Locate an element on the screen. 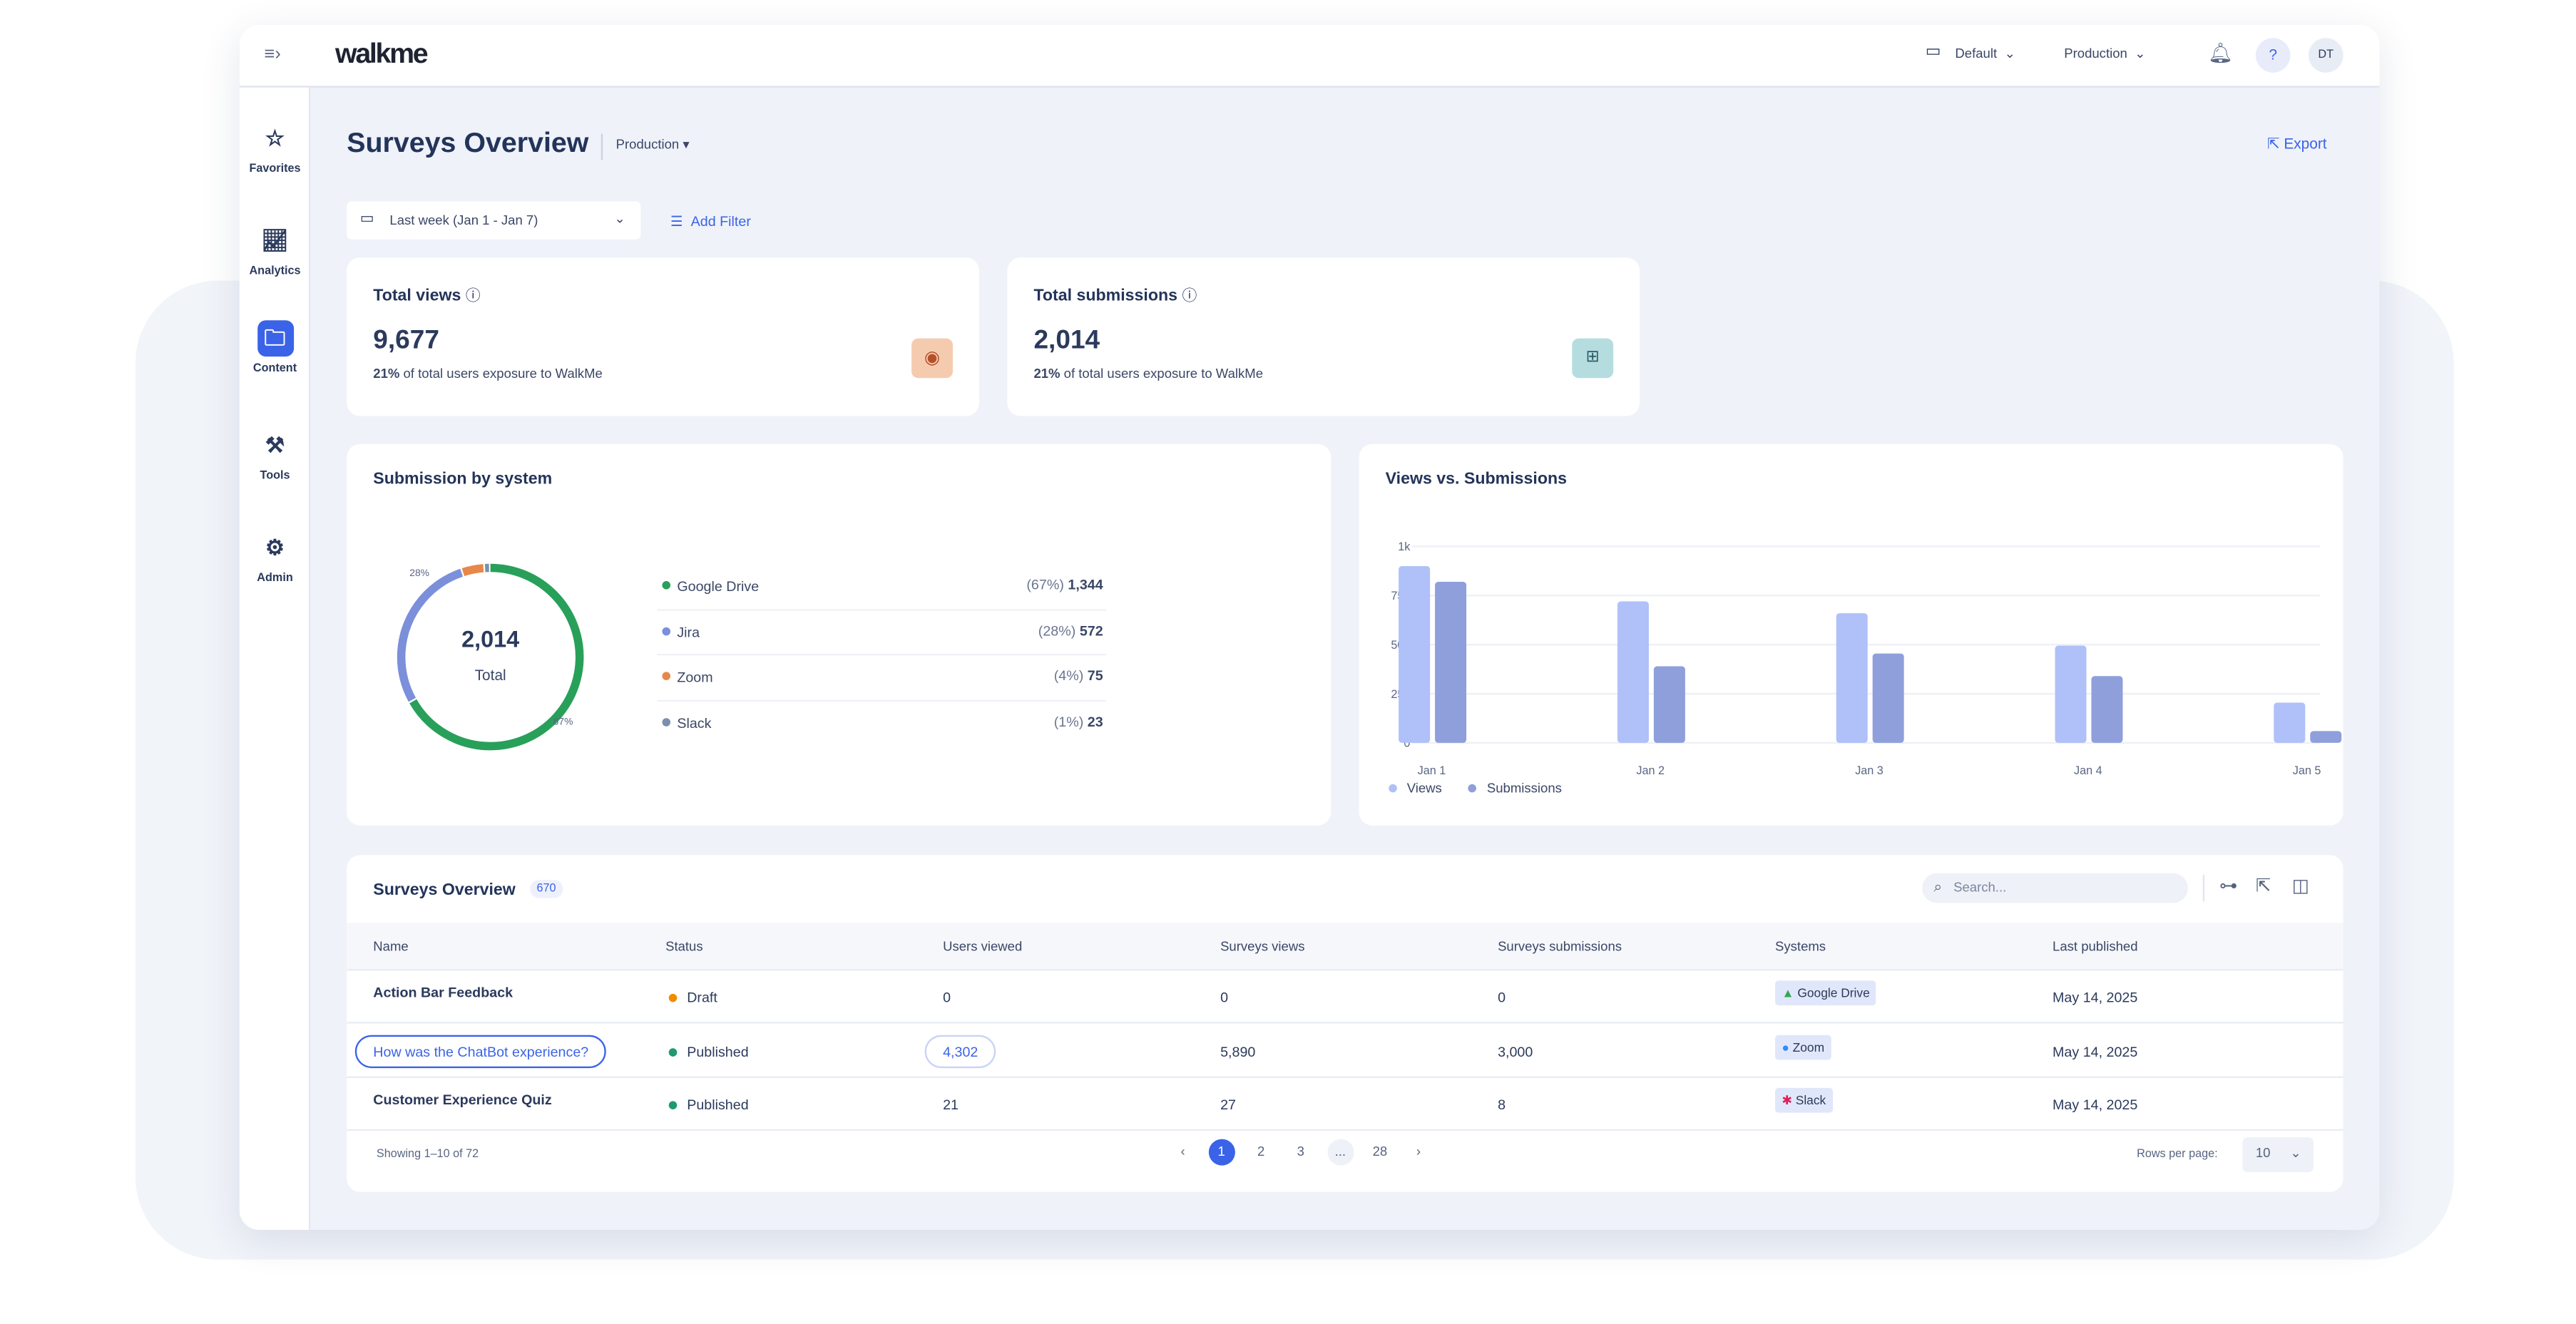  column-header: Surveys views is located at coordinates (1262, 947).